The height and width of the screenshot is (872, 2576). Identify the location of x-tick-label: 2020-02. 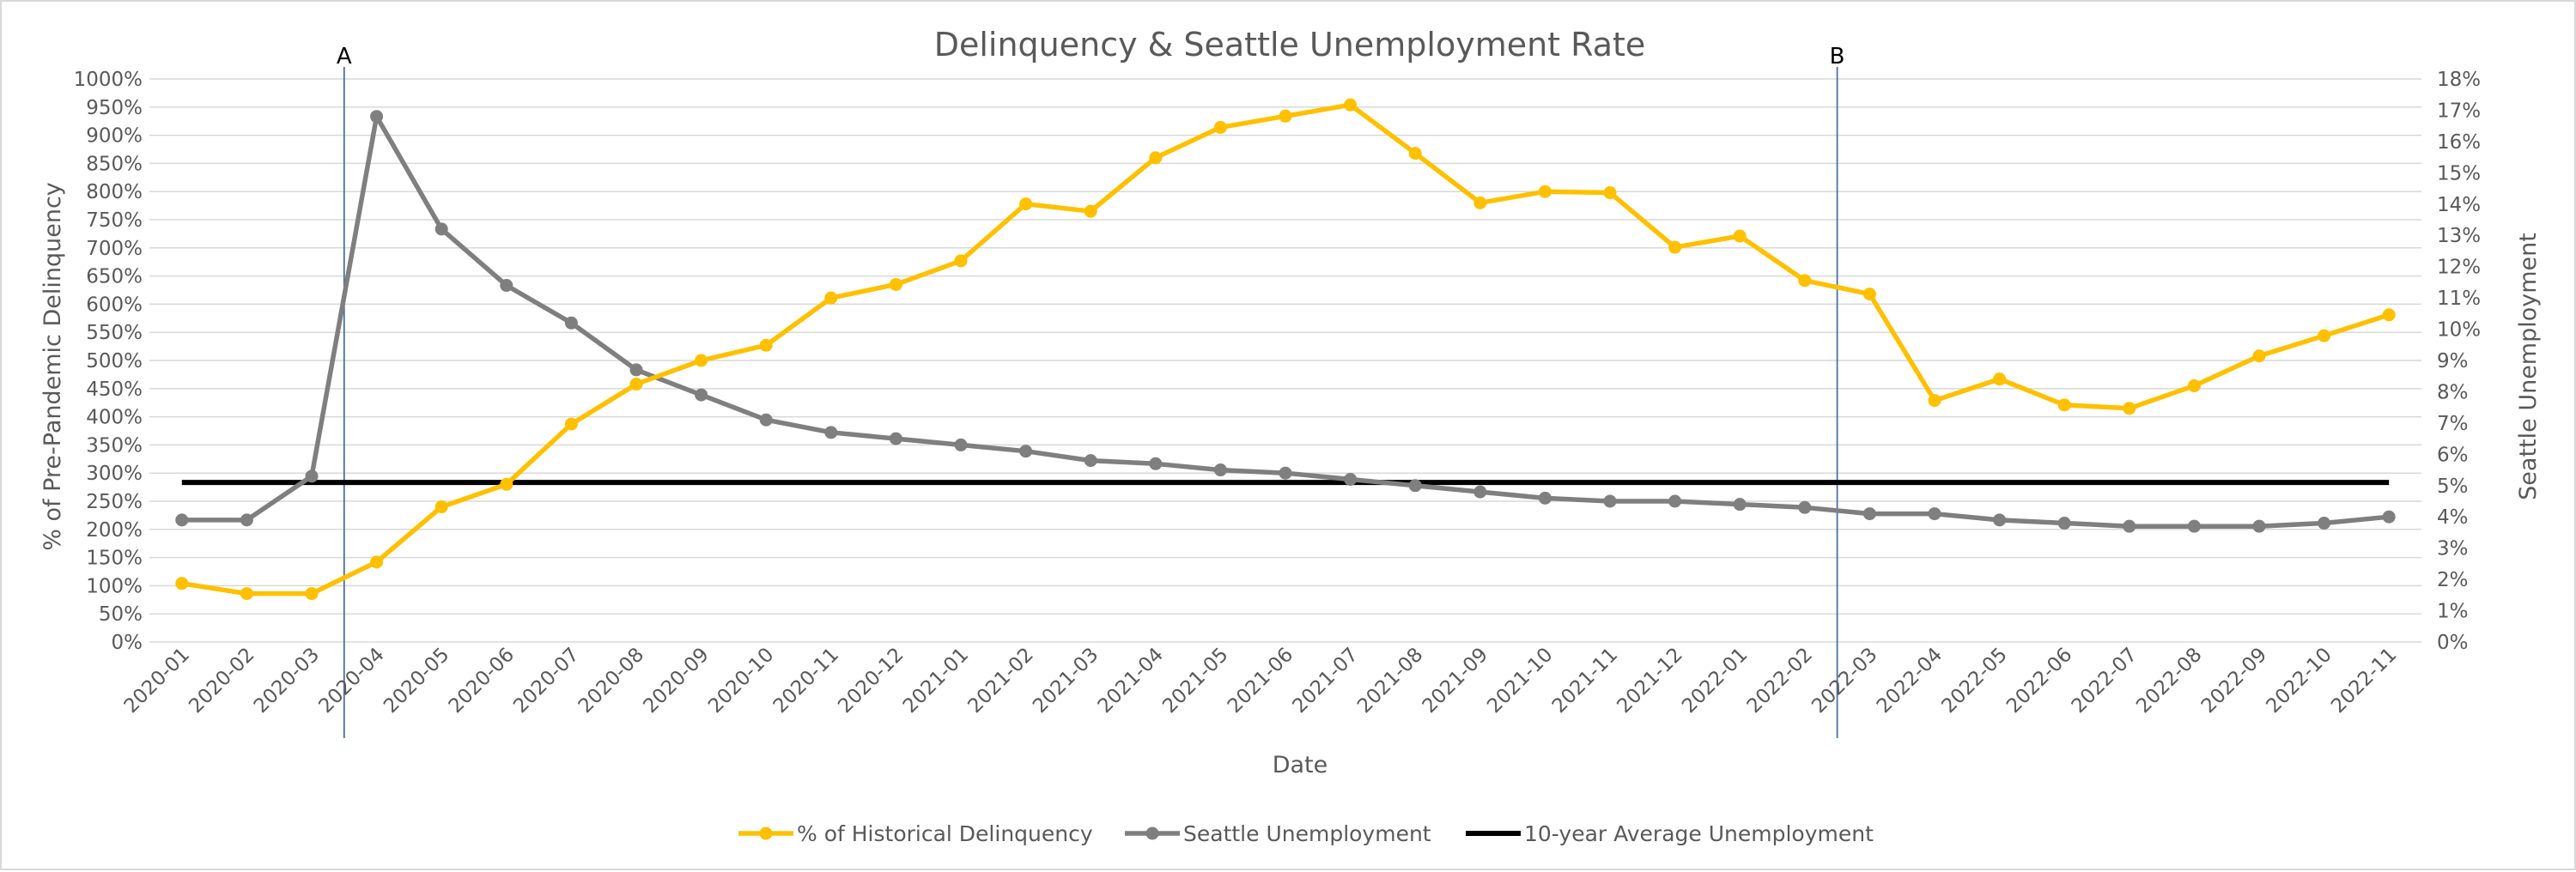
(221, 681).